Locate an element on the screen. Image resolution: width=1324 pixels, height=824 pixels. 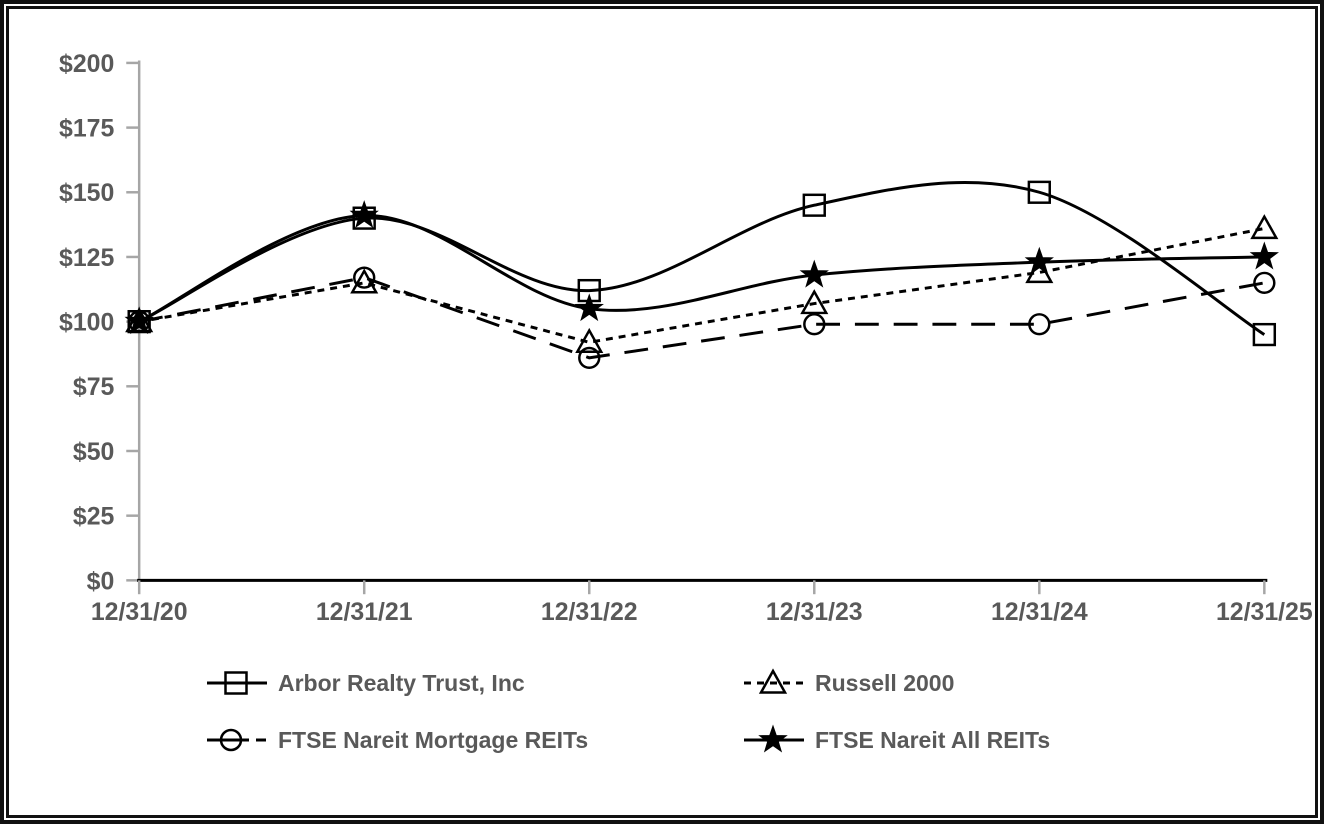
legend-item-2: FTSE Nareit Mortgage REITs is located at coordinates (475, 740).